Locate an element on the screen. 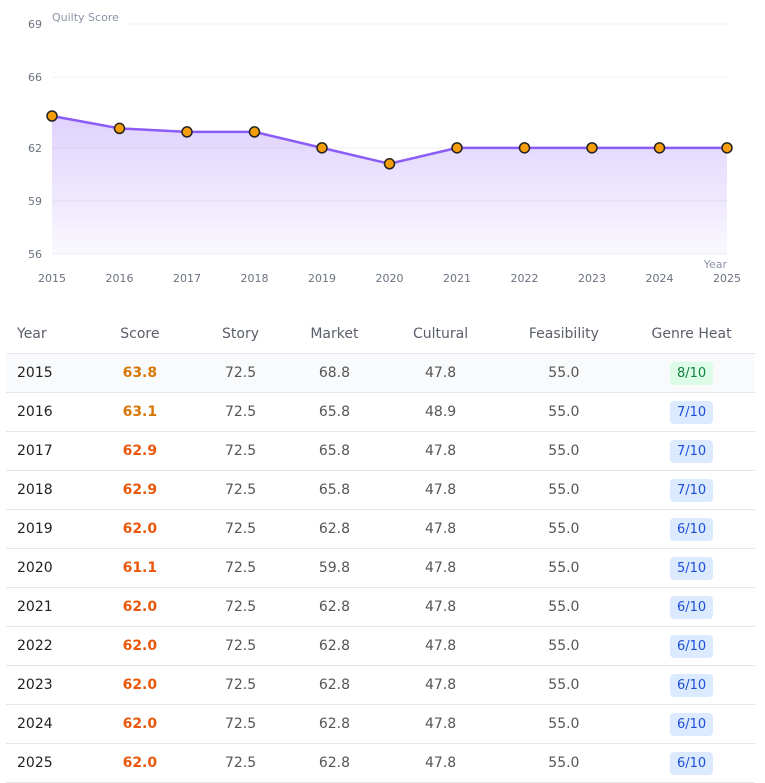 The width and height of the screenshot is (765, 783). table-row: 2018 62.9 72.5 65.8 47.8 55.0 7/10 is located at coordinates (380, 490).